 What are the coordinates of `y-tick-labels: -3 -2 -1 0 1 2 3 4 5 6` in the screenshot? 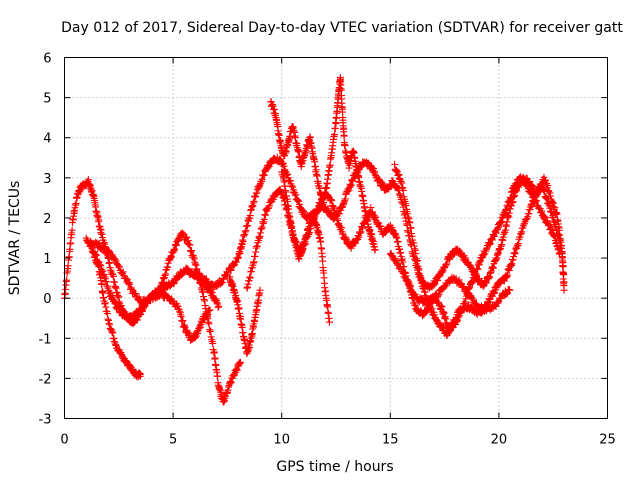 It's located at (45, 240).